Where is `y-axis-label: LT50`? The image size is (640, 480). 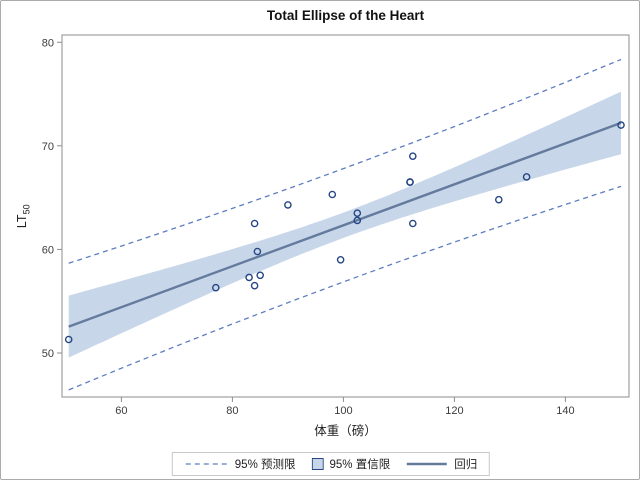
y-axis-label: LT50 is located at coordinates (23, 216).